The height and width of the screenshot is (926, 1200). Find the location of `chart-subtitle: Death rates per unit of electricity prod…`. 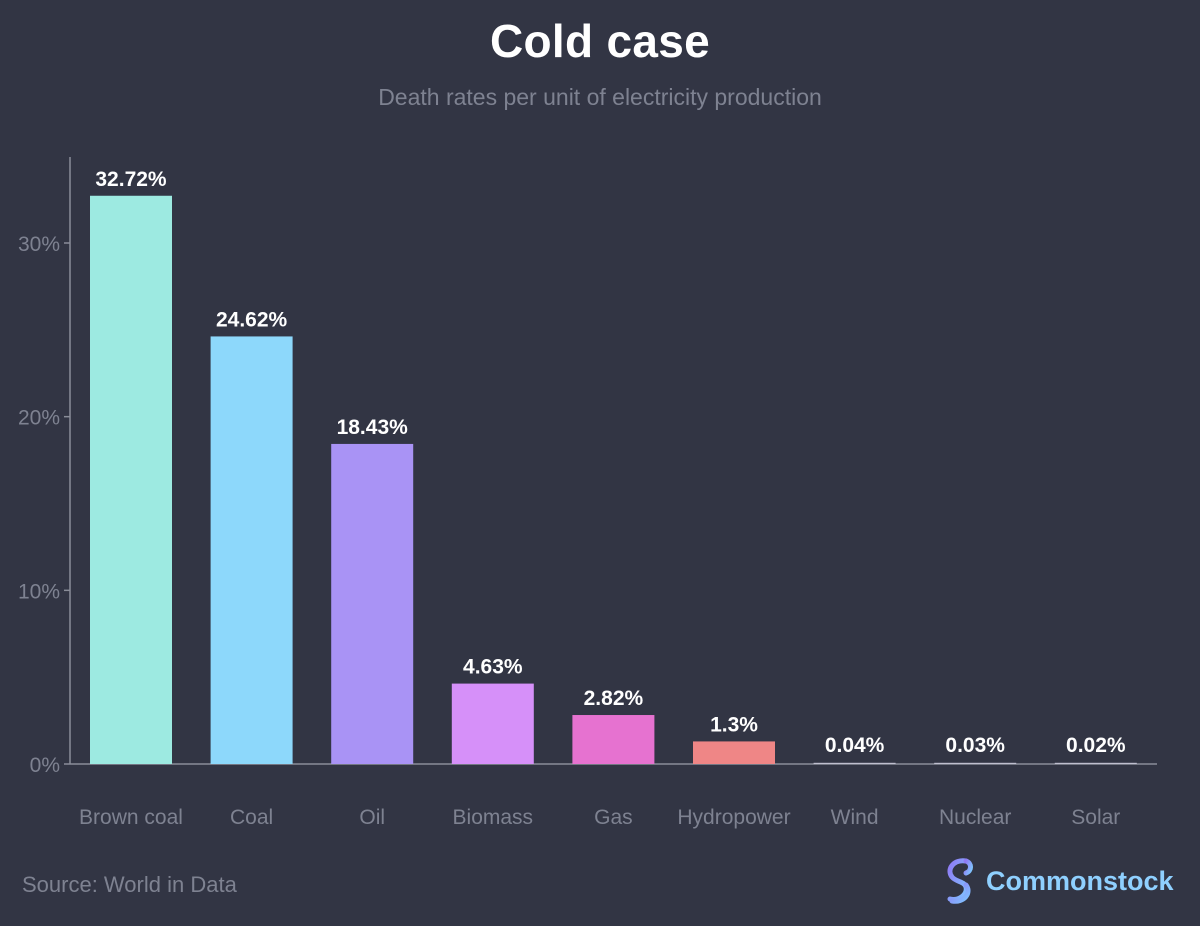

chart-subtitle: Death rates per unit of electricity prod… is located at coordinates (600, 97).